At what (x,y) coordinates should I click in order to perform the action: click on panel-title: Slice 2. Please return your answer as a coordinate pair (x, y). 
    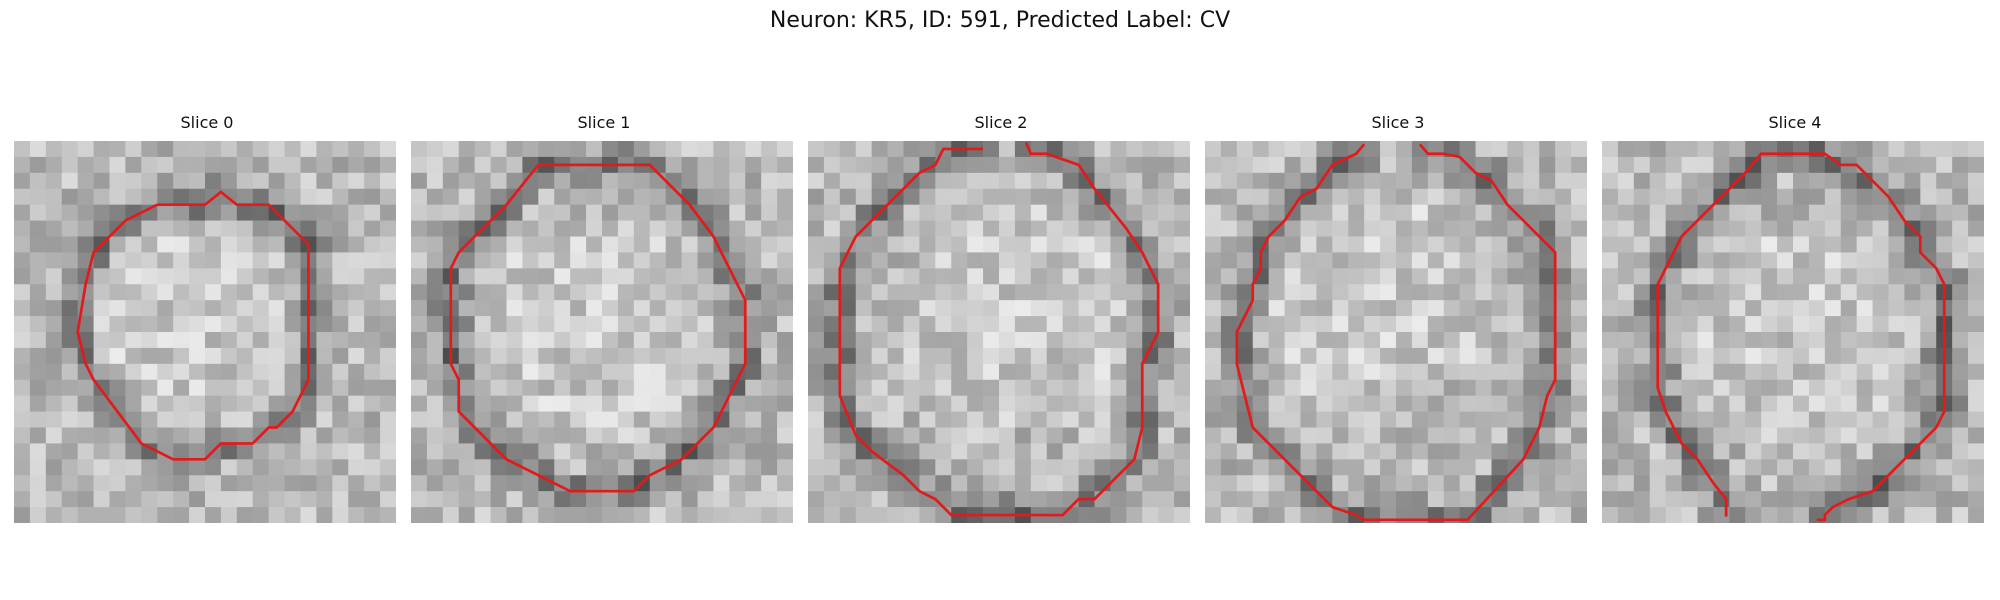
    Looking at the image, I should click on (1001, 122).